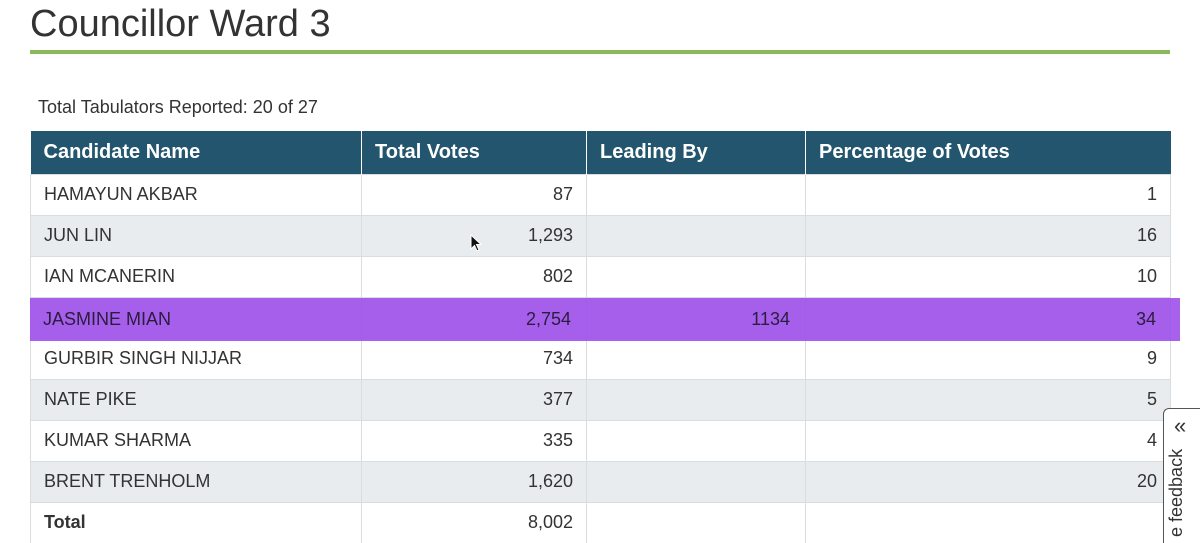 Image resolution: width=1200 pixels, height=543 pixels. Describe the element at coordinates (196, 358) in the screenshot. I see `candidate-name: GURBIR SINGH NIJJAR` at that location.